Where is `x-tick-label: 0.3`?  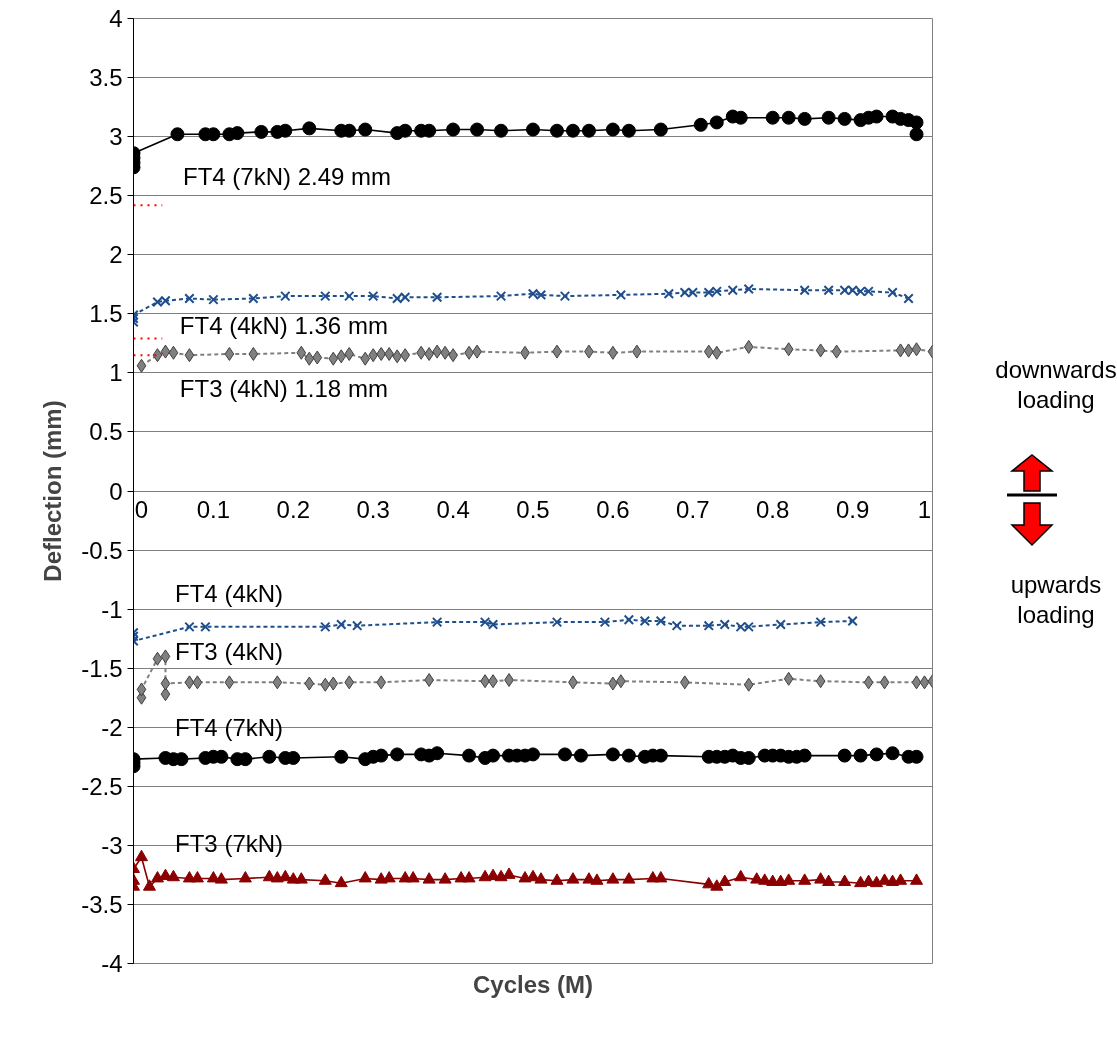 x-tick-label: 0.3 is located at coordinates (373, 509).